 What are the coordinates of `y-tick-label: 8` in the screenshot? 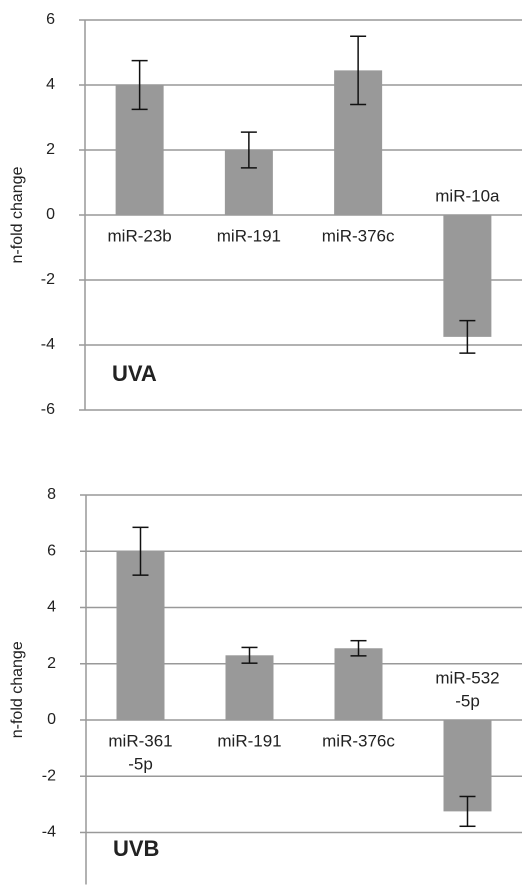 It's located at (51, 494).